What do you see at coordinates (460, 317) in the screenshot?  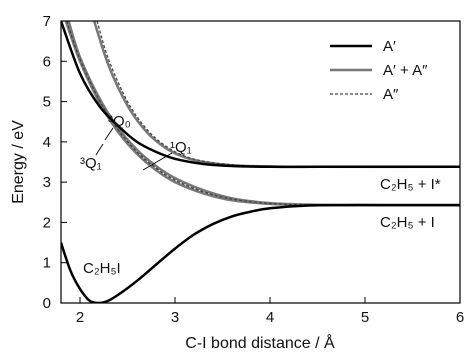 I see `x-tick-label: 6` at bounding box center [460, 317].